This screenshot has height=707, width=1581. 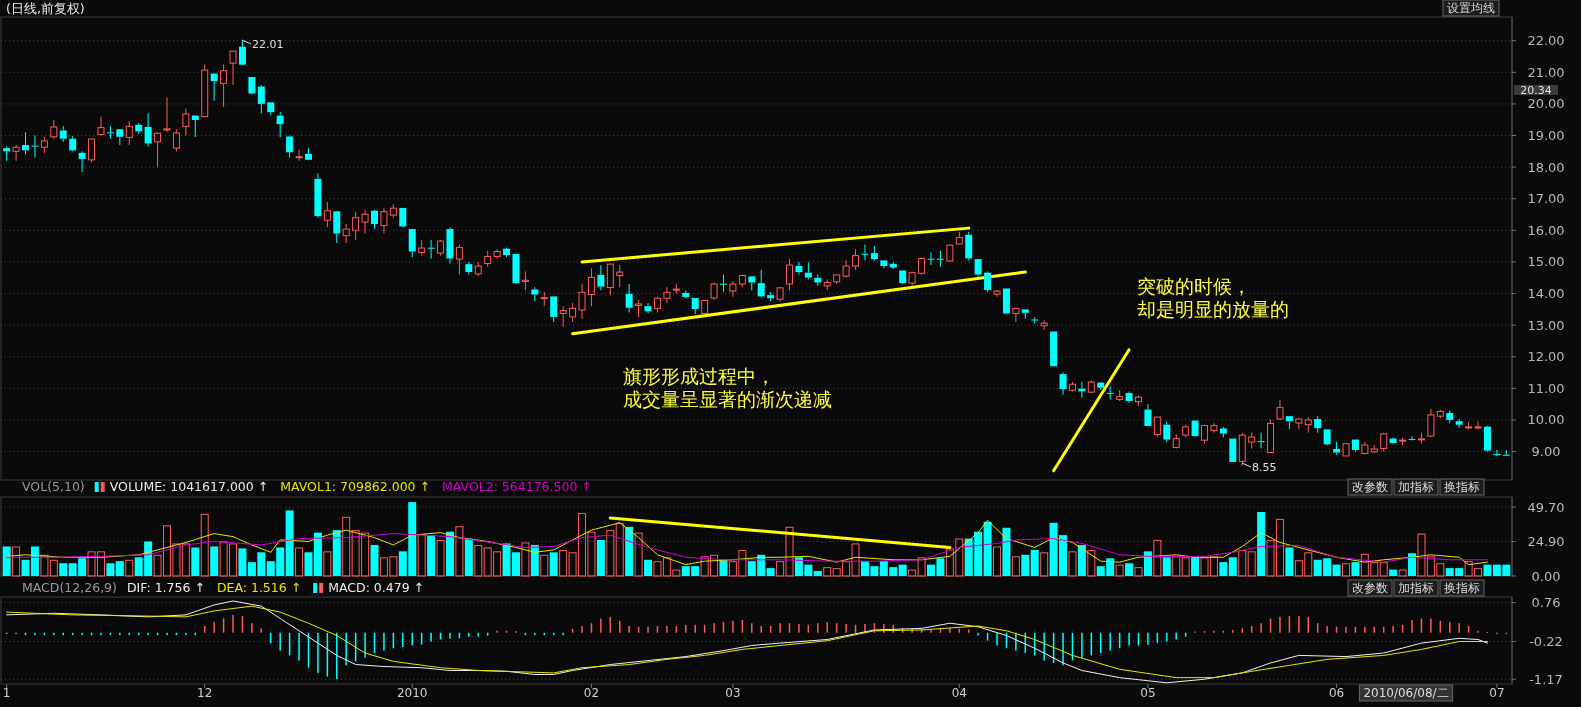 What do you see at coordinates (6, 693) in the screenshot?
I see `x-tick-label: 1` at bounding box center [6, 693].